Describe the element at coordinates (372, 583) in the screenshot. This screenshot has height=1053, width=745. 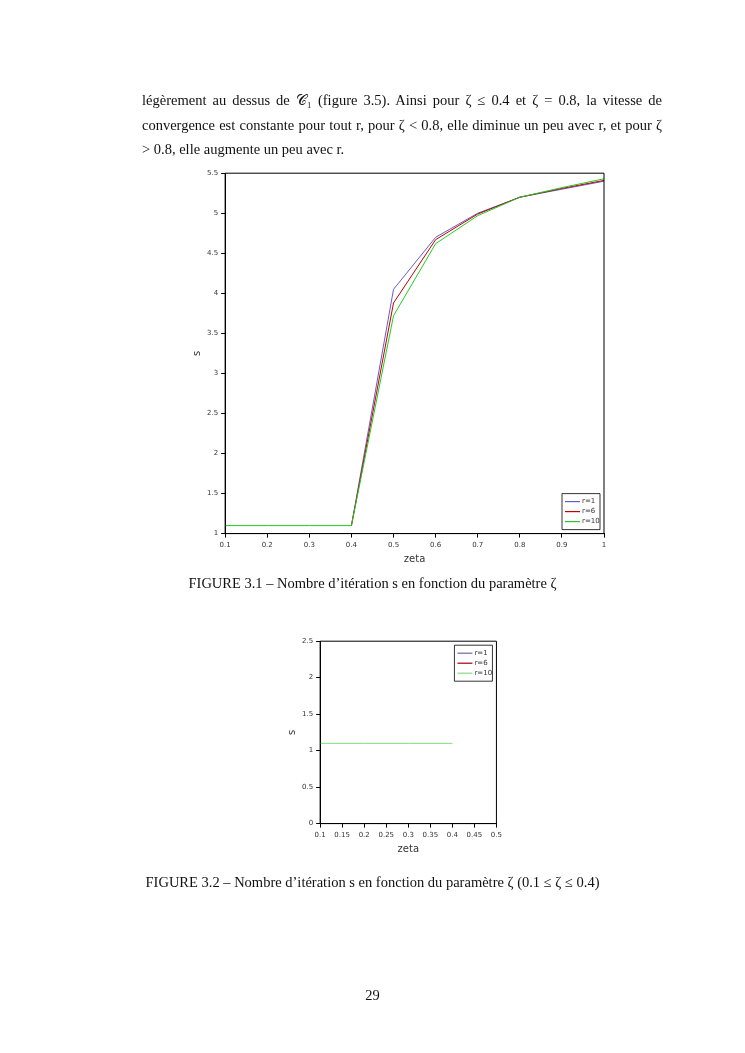
I see `caption: FIGURE 3.1 – Nombre d’itération s en fonction du paramètre ζ` at that location.